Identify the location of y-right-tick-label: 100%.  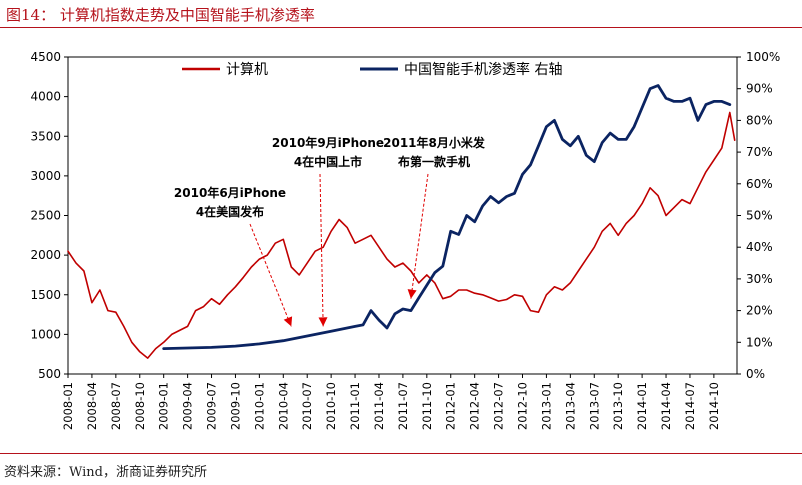
(763, 57).